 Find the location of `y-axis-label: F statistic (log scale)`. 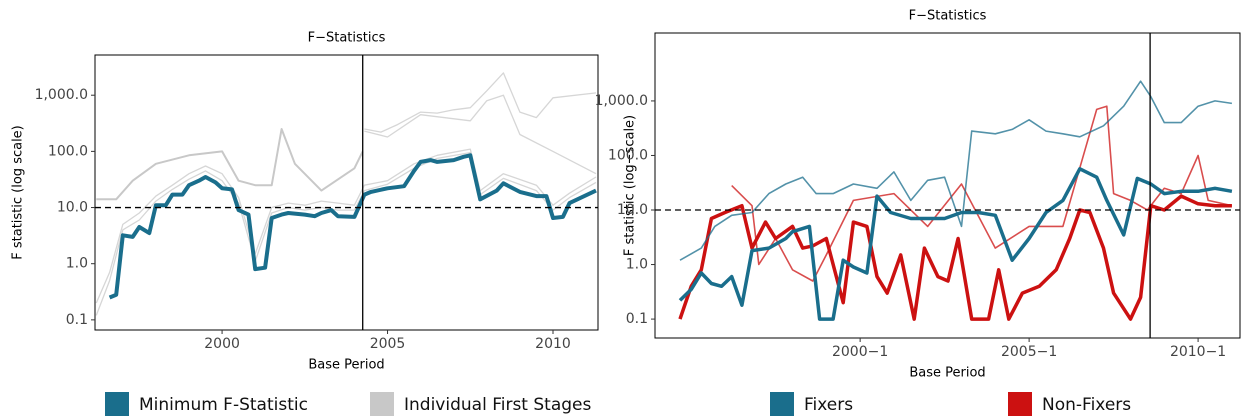

y-axis-label: F statistic (log scale) is located at coordinates (18, 192).